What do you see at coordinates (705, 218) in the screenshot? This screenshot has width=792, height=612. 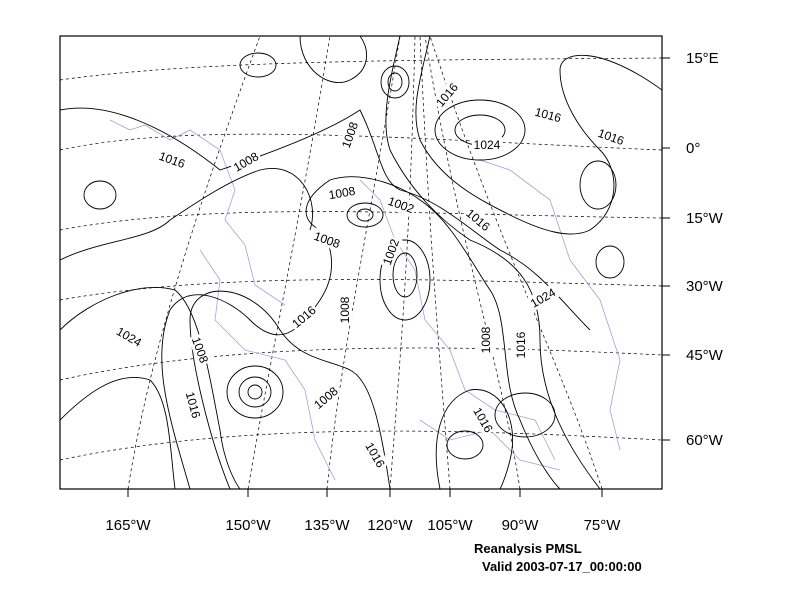 I see `y-tick-label: 15°W` at bounding box center [705, 218].